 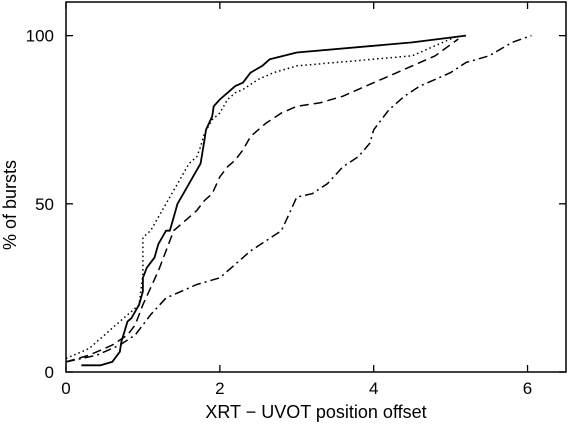 What do you see at coordinates (44, 204) in the screenshot?
I see `y-tick-label: 50` at bounding box center [44, 204].